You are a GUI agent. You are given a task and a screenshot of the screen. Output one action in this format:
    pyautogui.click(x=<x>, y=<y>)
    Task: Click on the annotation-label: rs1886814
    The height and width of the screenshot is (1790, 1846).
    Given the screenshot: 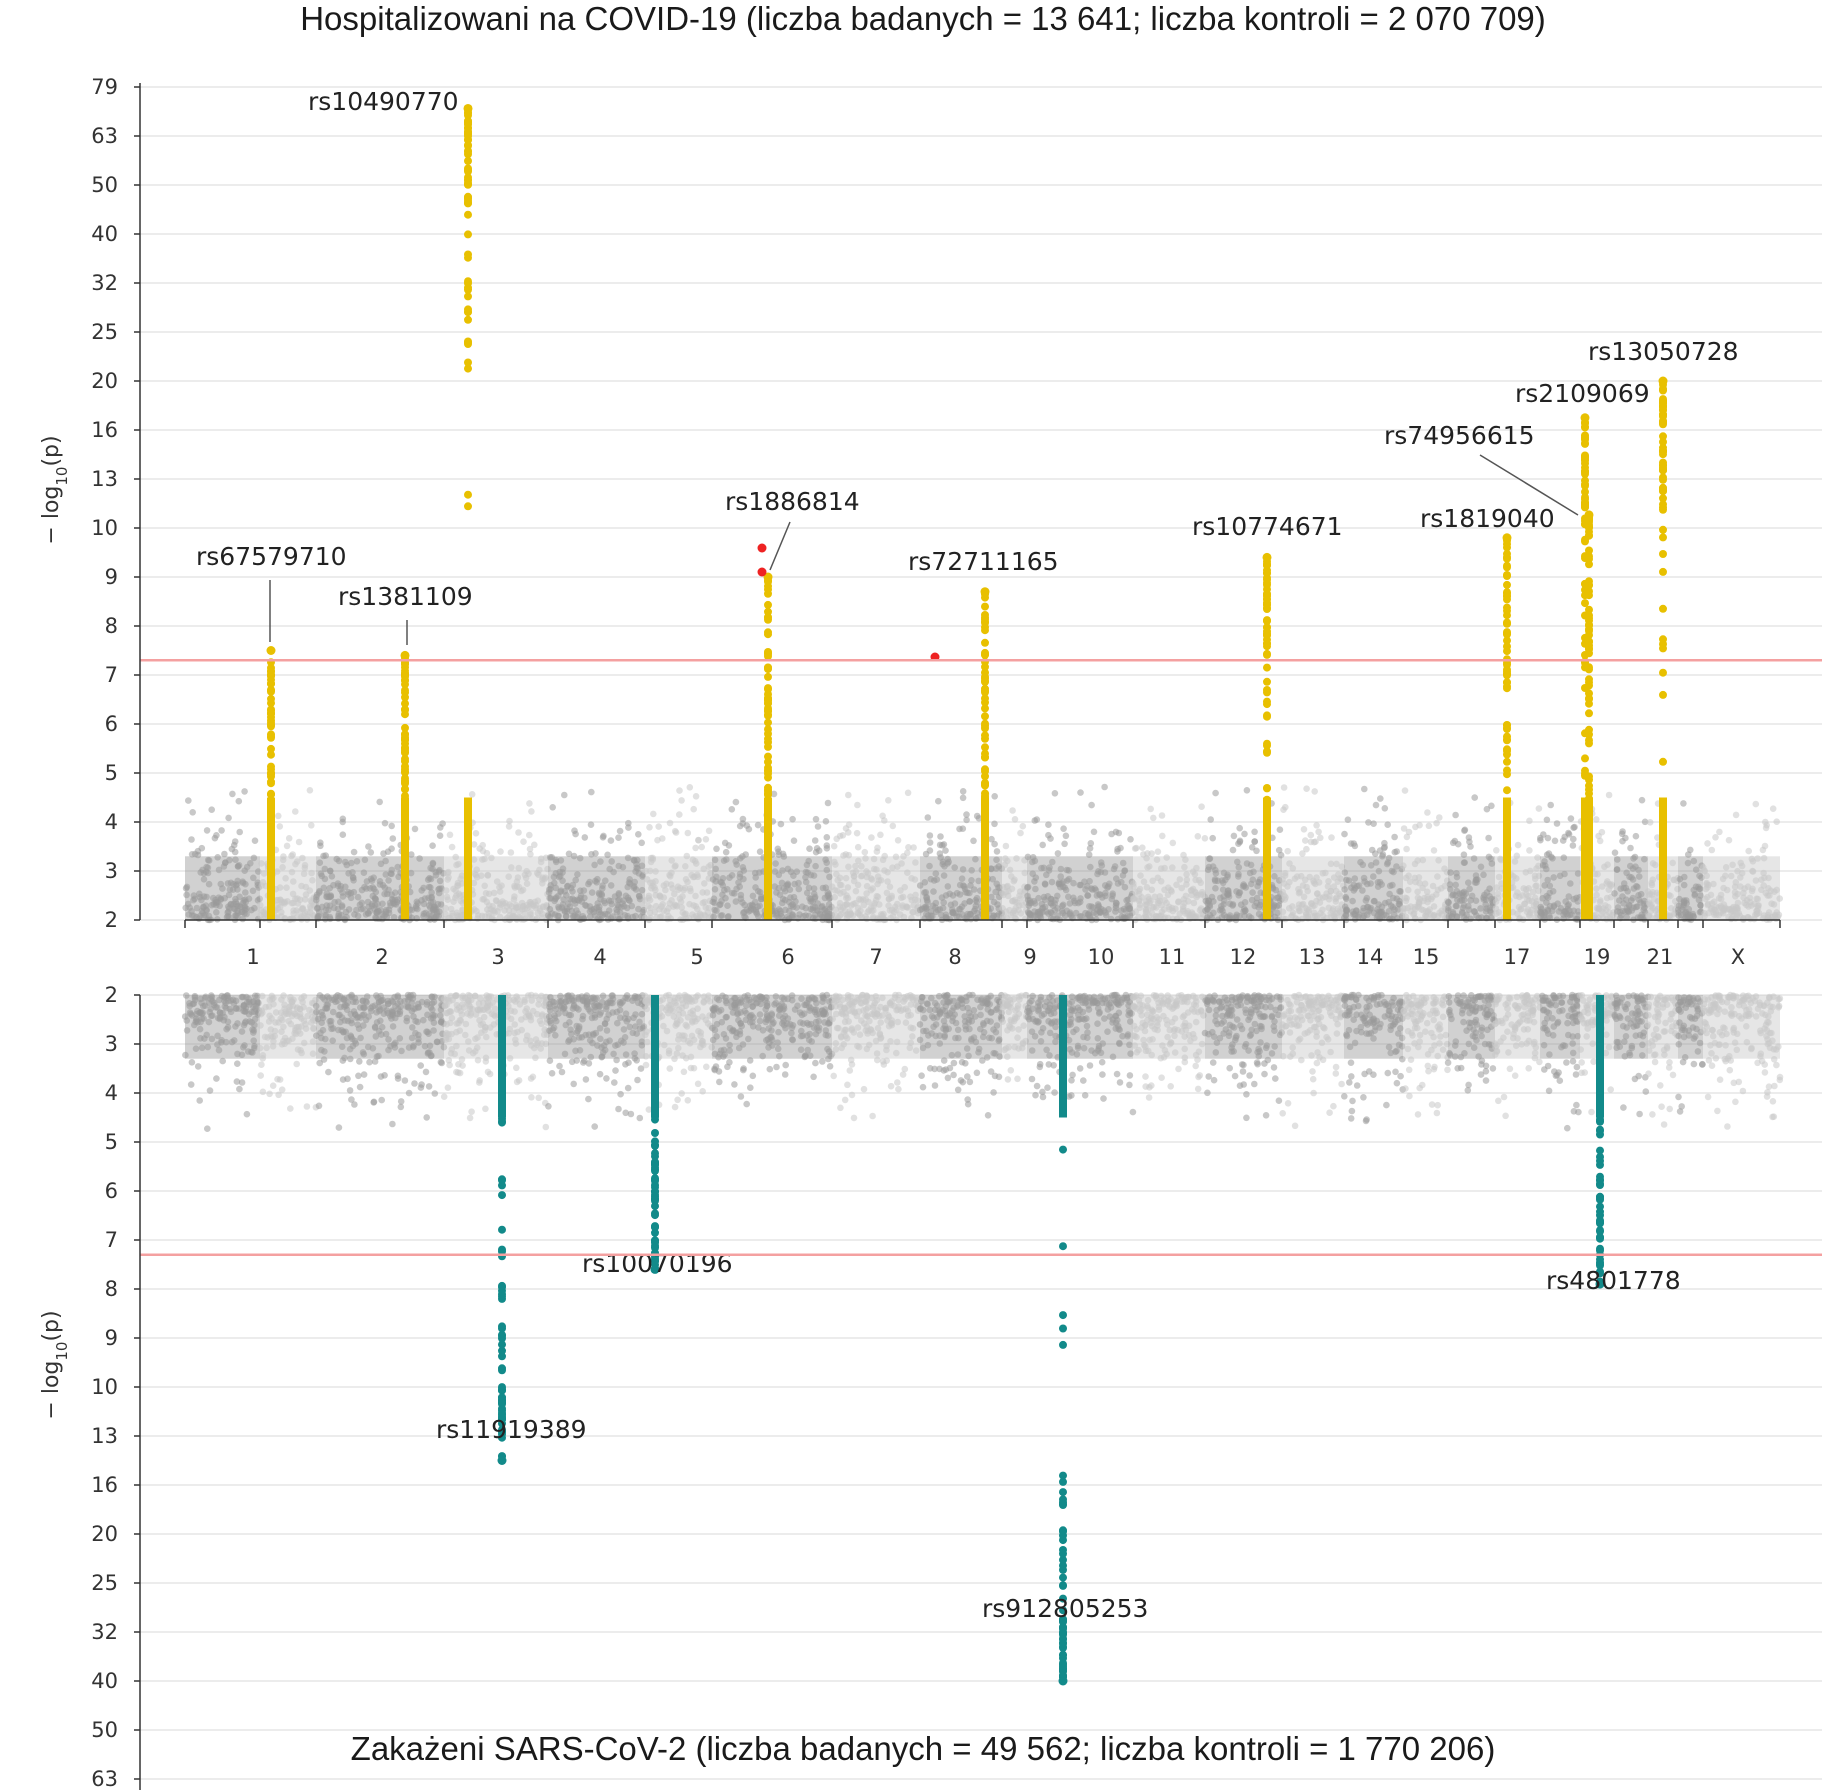 What is the action you would take?
    pyautogui.click(x=792, y=501)
    